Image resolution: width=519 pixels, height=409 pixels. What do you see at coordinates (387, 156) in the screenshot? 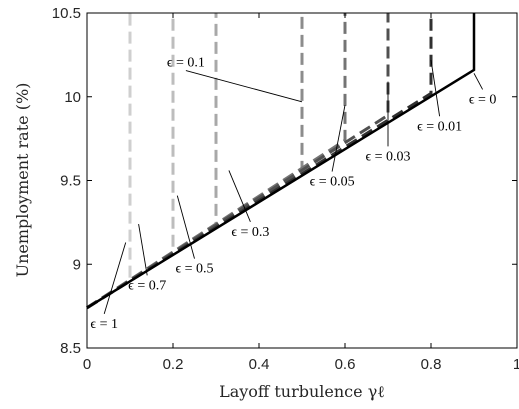
I see `annotation-label: ϵ = 0.03` at bounding box center [387, 156].